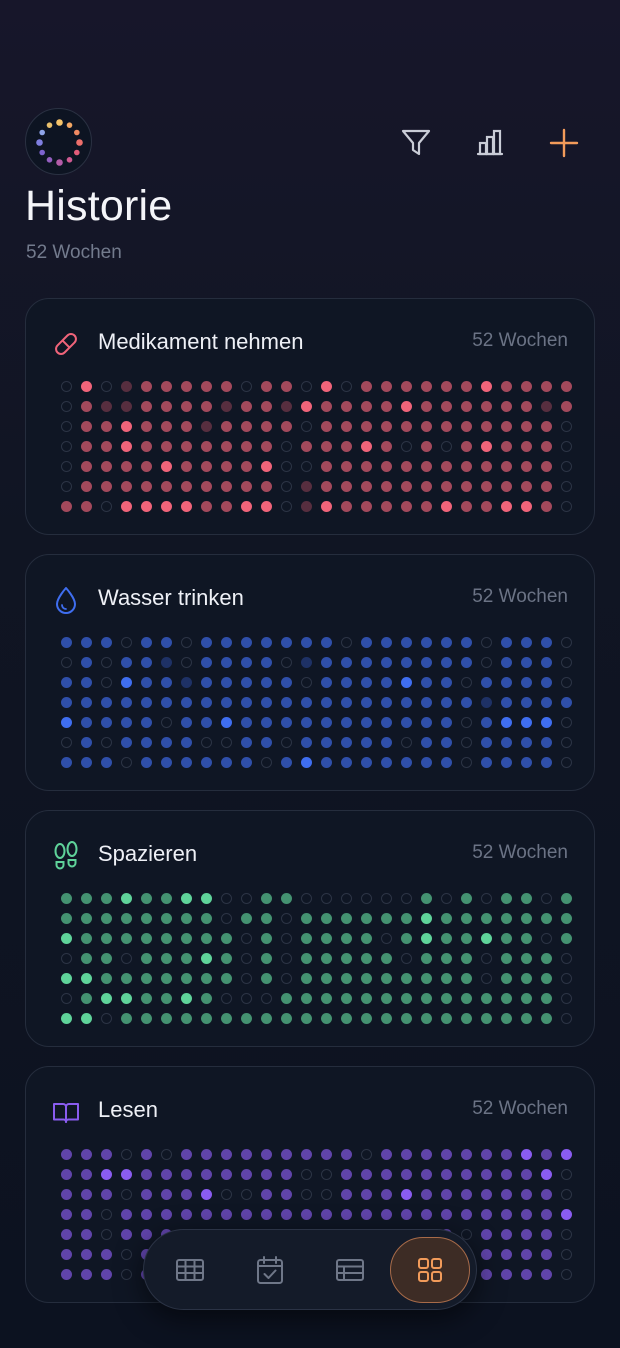 The image size is (620, 1348). What do you see at coordinates (350, 1270) in the screenshot?
I see `nav-list-view` at bounding box center [350, 1270].